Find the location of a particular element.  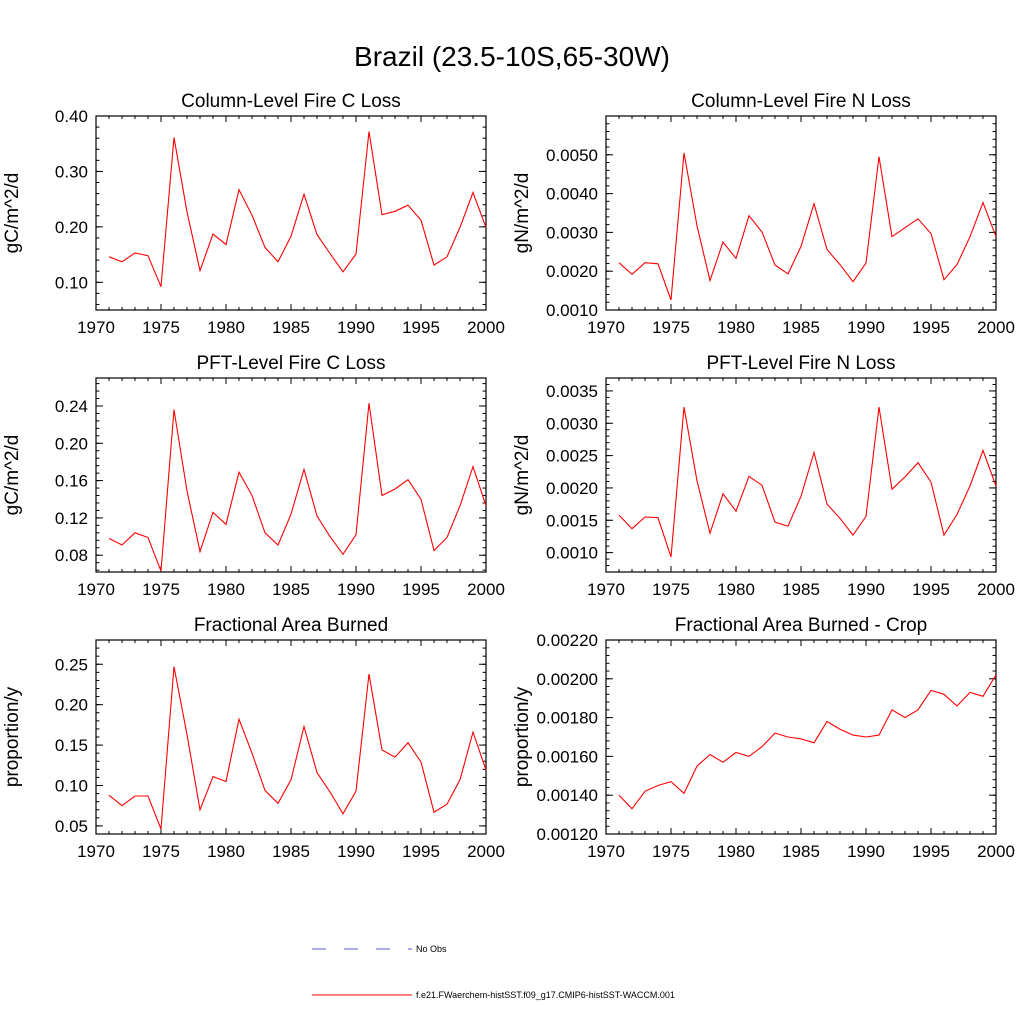

y-tick-label: 0.00220 is located at coordinates (567, 640).